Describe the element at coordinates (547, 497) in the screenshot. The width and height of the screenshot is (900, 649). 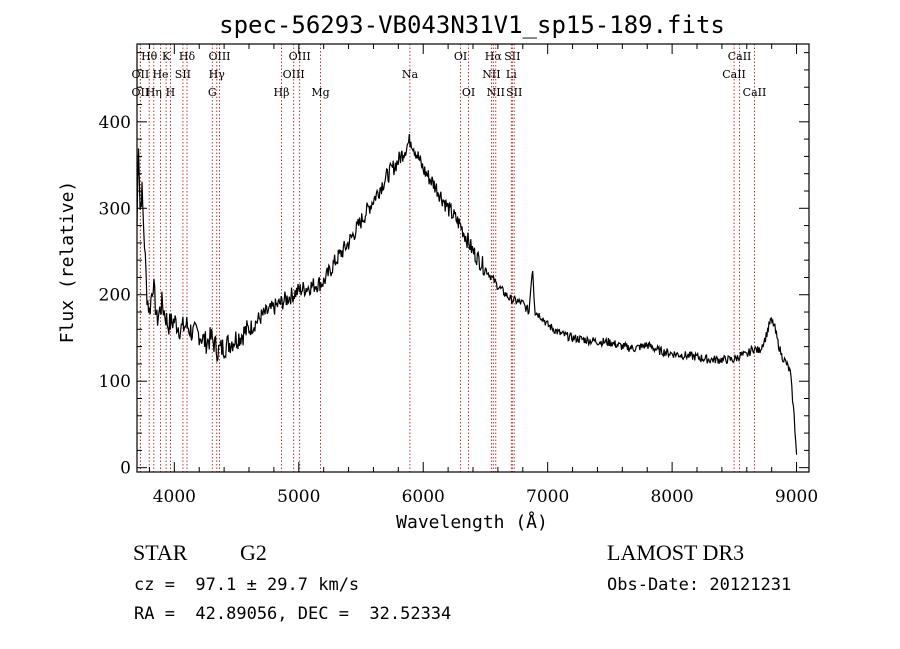
I see `x-tick-label: 7000` at that location.